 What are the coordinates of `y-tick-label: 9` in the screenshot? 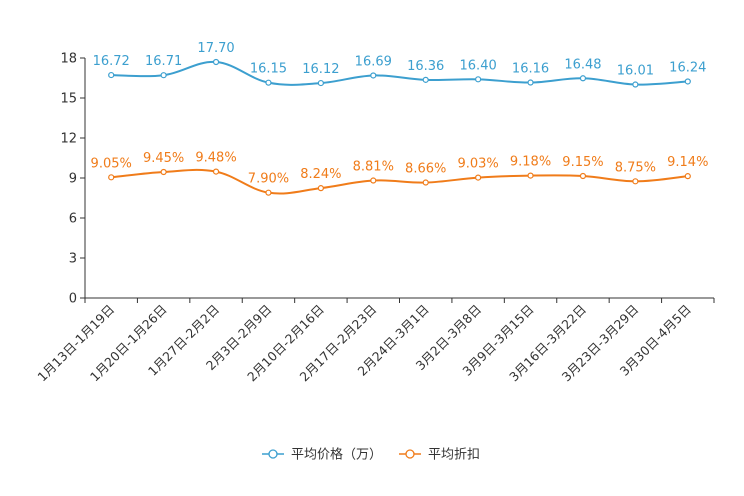 It's located at (73, 179).